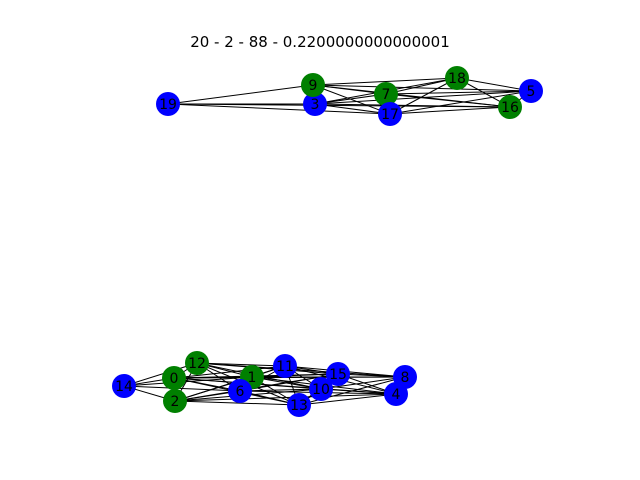 This screenshot has height=480, width=640. I want to click on node-12: 12, so click(197, 363).